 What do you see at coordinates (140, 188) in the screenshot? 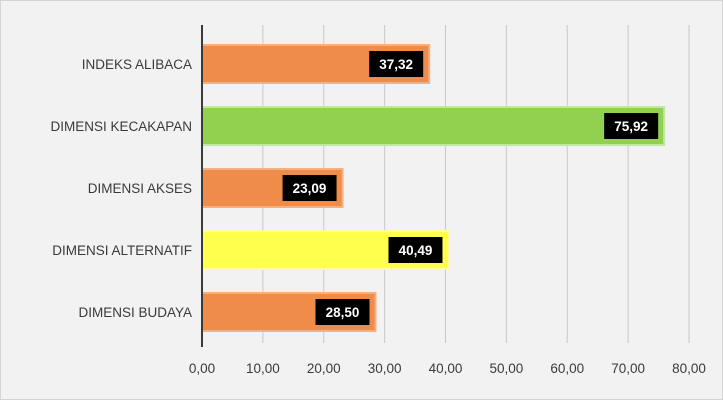
I see `category-label: DIMENSI AKSES` at bounding box center [140, 188].